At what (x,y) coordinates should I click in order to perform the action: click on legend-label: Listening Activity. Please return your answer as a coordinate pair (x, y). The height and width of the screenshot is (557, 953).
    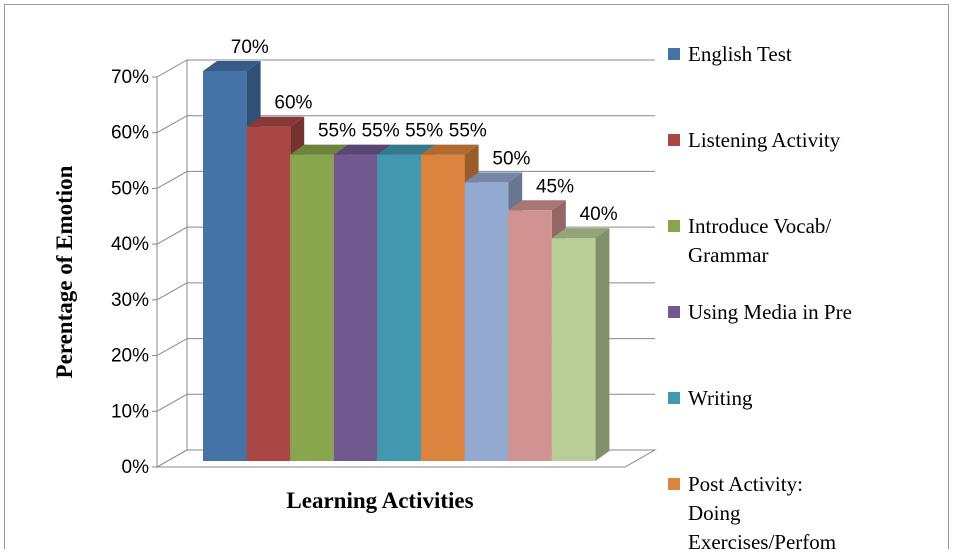
    Looking at the image, I should click on (764, 140).